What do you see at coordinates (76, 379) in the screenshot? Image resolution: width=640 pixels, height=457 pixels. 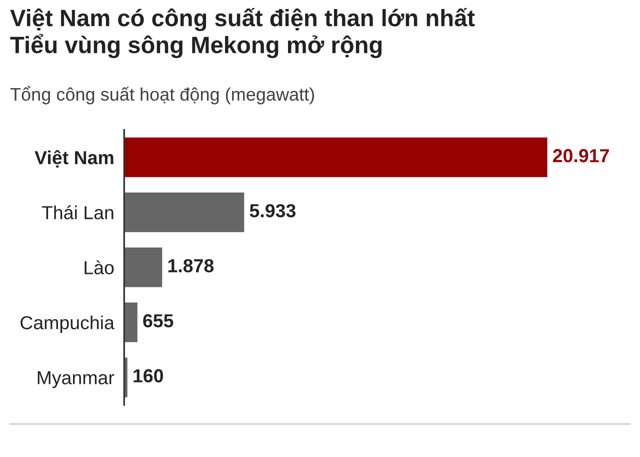 I see `y-tick-label: Myanmar` at bounding box center [76, 379].